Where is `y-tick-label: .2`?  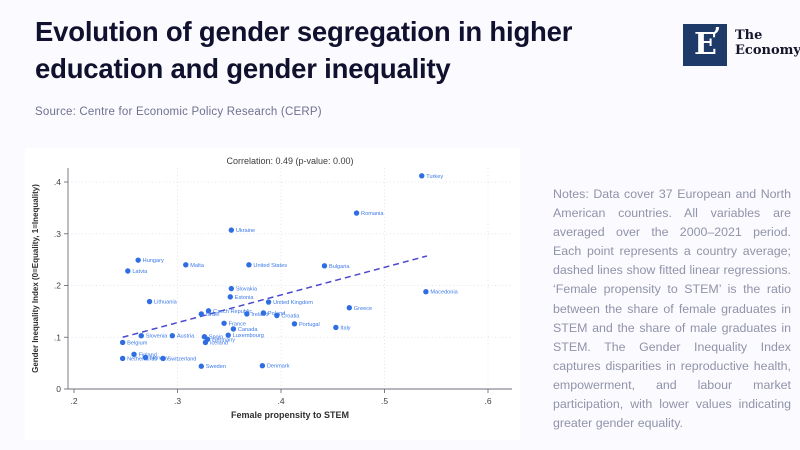
y-tick-label: .2 is located at coordinates (57, 286).